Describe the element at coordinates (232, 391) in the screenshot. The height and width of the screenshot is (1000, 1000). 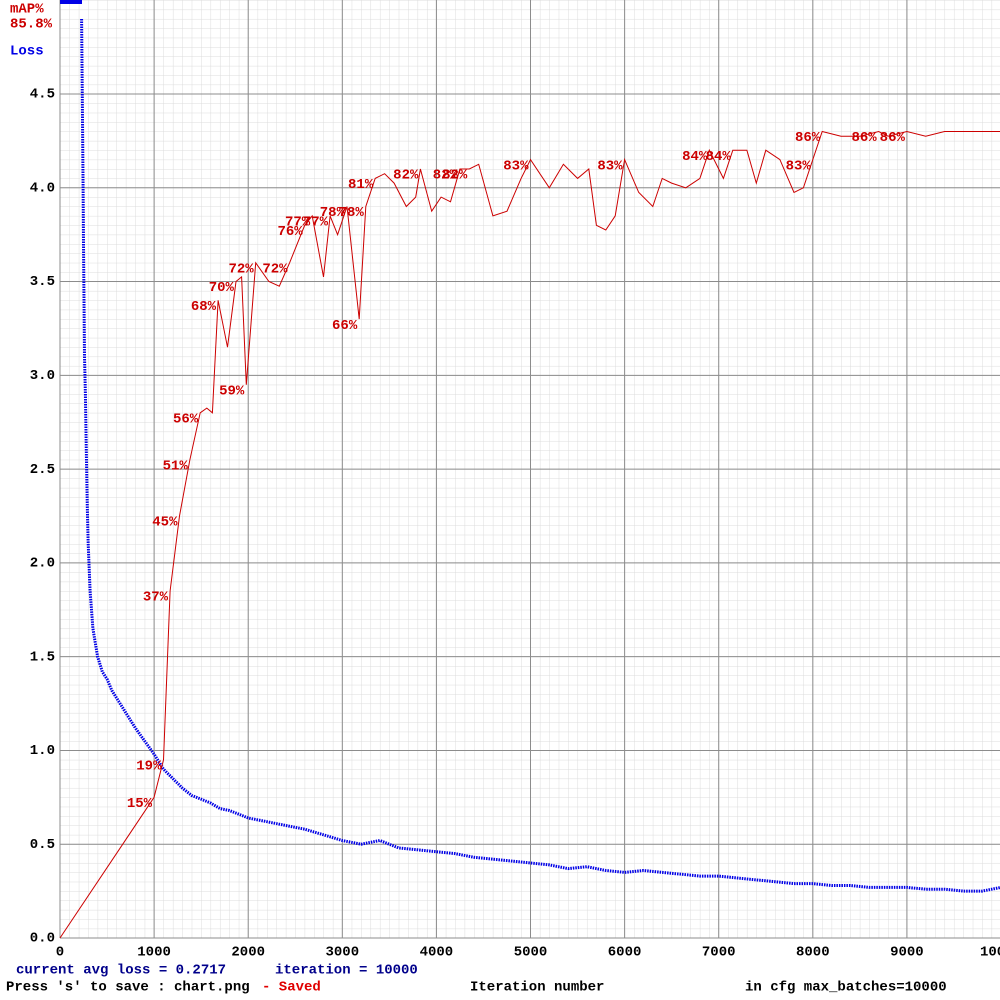
I see `value-label: 59%` at that location.